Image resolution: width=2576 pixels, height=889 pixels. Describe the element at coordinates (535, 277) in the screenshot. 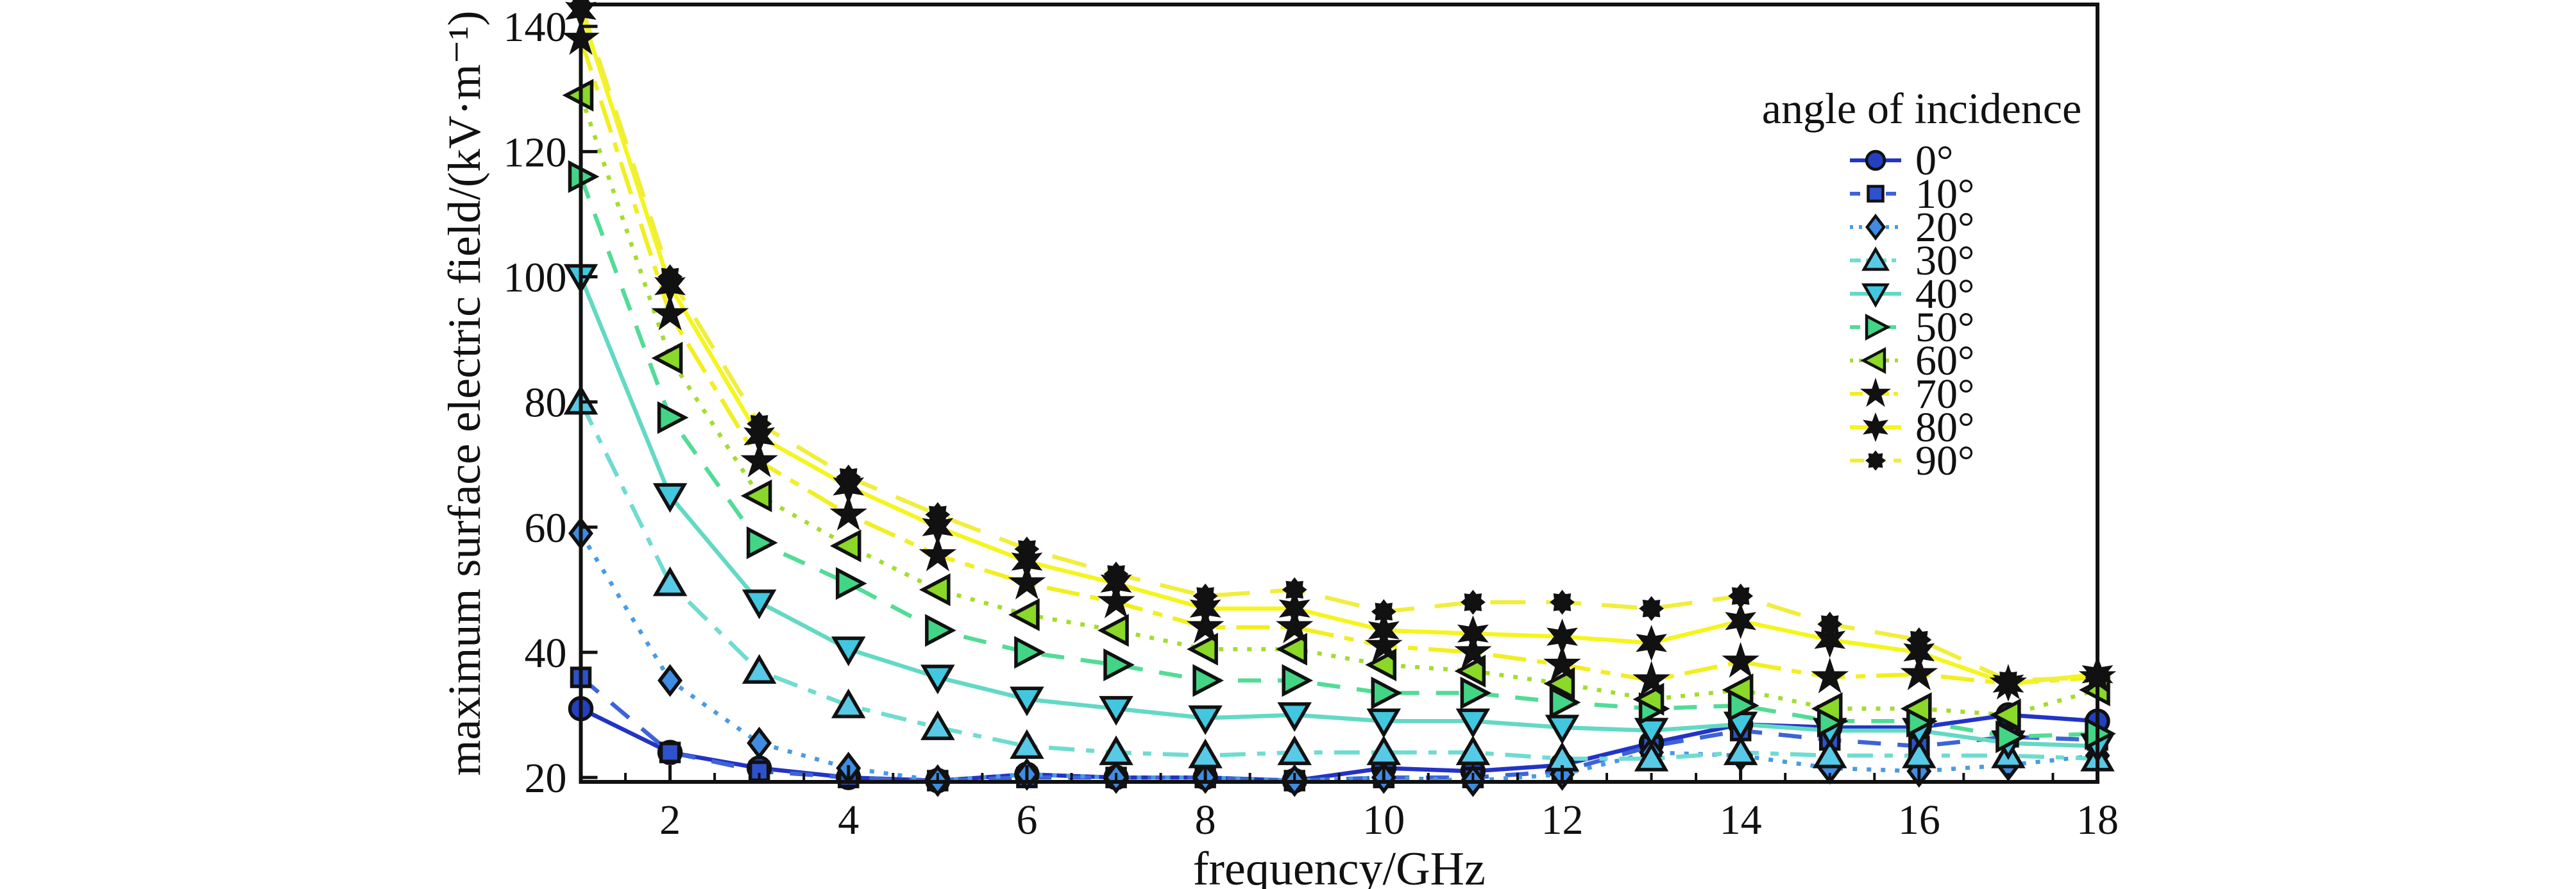

I see `y-tick-label: 100` at that location.